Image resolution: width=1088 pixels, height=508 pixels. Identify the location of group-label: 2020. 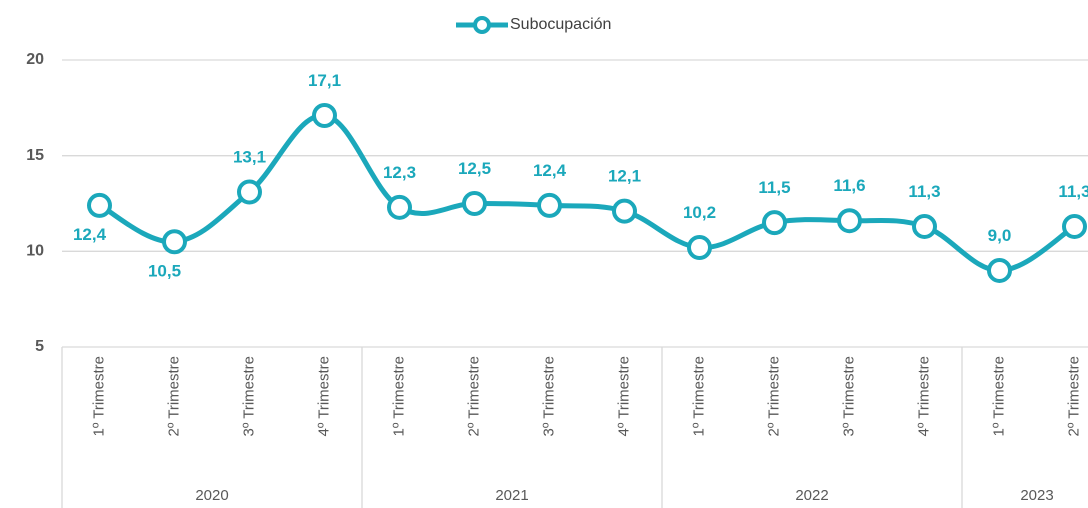
(211, 495).